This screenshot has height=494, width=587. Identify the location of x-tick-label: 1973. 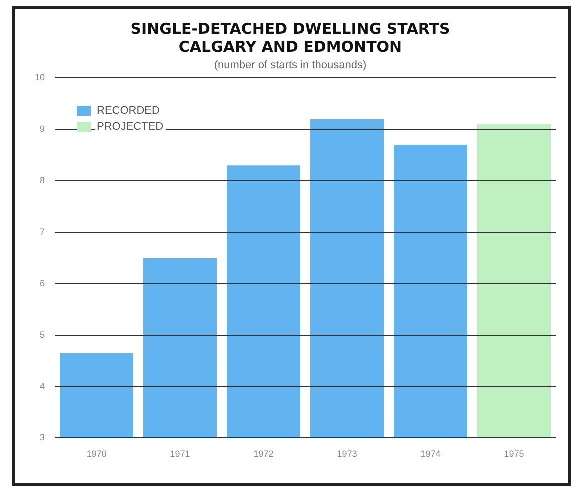
(347, 454).